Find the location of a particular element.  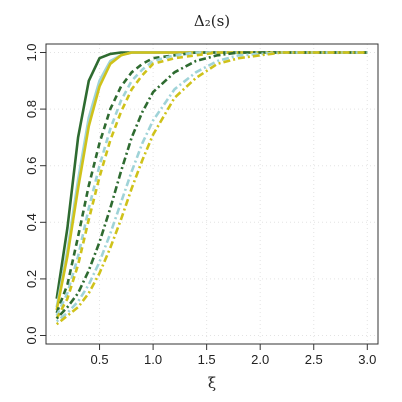

x-tick-label: 1.0 is located at coordinates (153, 359).